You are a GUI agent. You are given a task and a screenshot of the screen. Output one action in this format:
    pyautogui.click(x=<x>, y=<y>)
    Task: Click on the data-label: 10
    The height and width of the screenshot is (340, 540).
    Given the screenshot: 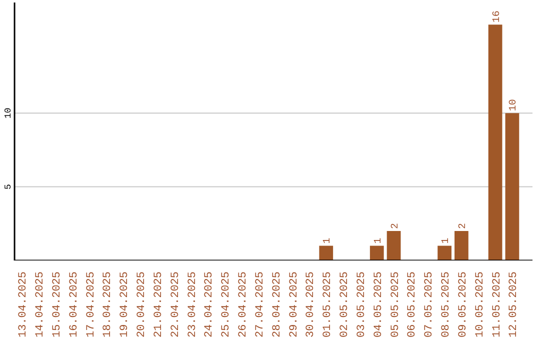 What is the action you would take?
    pyautogui.click(x=514, y=105)
    